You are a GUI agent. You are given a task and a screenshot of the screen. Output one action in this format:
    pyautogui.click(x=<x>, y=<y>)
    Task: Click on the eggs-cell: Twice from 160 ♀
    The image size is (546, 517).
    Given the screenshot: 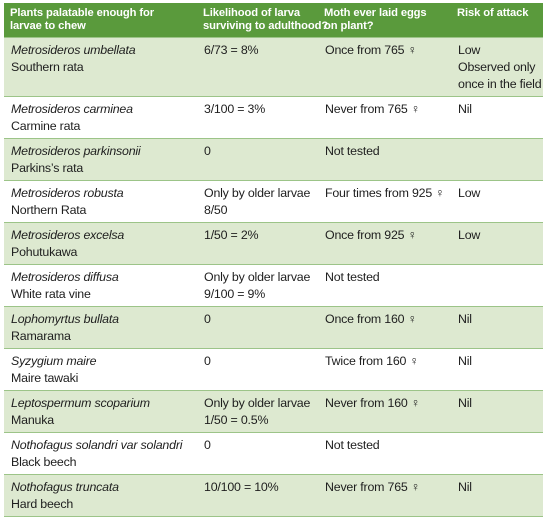 What is the action you would take?
    pyautogui.click(x=384, y=369)
    